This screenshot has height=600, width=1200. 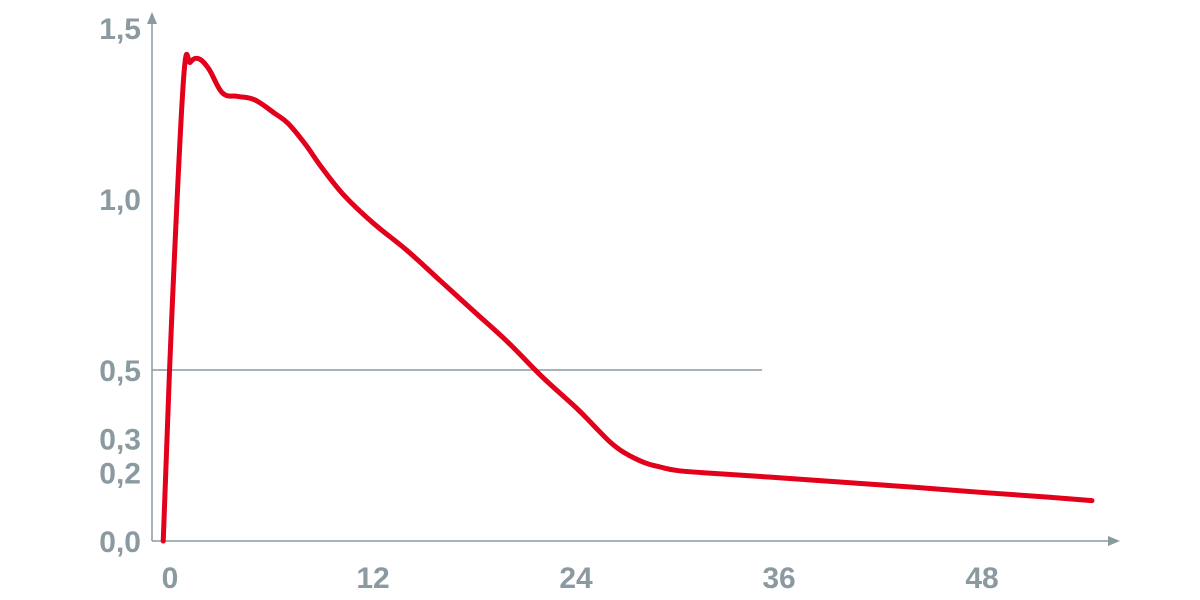 I want to click on y-tick-labels: 0,0 0,20,3 0,5 1,0 1,5, so click(x=120, y=286).